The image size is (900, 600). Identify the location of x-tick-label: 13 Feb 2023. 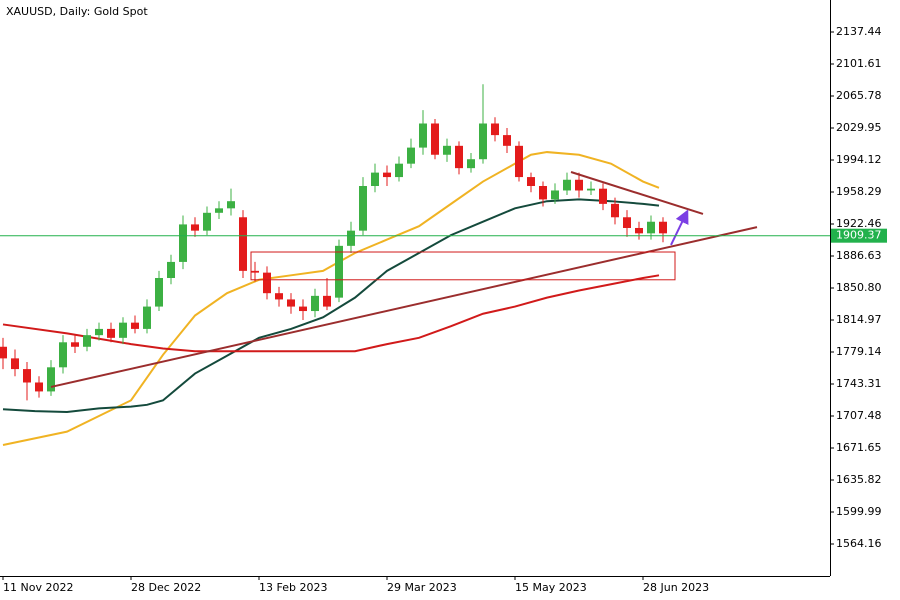
(293, 587).